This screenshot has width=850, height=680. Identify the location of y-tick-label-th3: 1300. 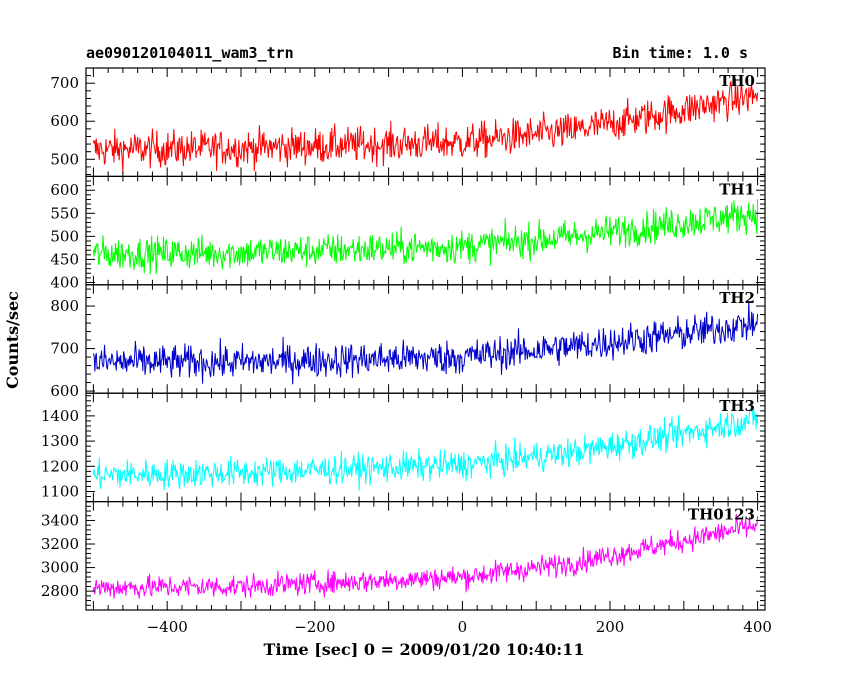
(60, 441).